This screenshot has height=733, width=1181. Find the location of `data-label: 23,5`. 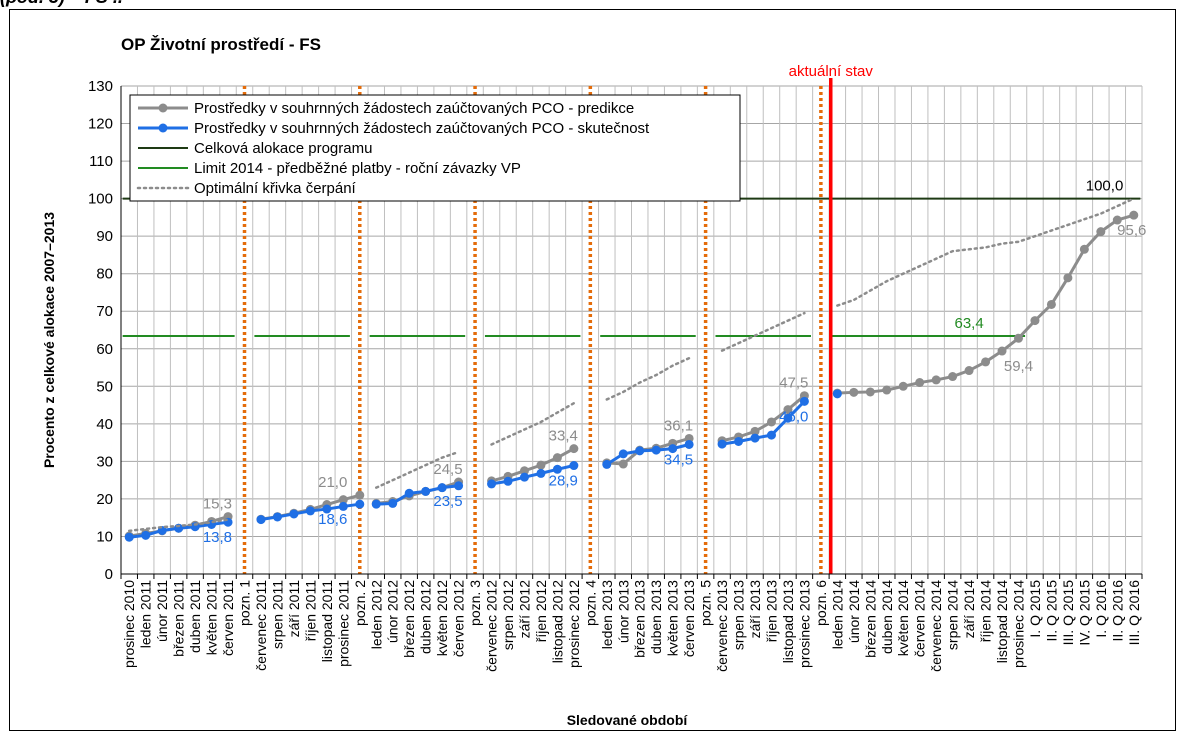

data-label: 23,5 is located at coordinates (447, 501).